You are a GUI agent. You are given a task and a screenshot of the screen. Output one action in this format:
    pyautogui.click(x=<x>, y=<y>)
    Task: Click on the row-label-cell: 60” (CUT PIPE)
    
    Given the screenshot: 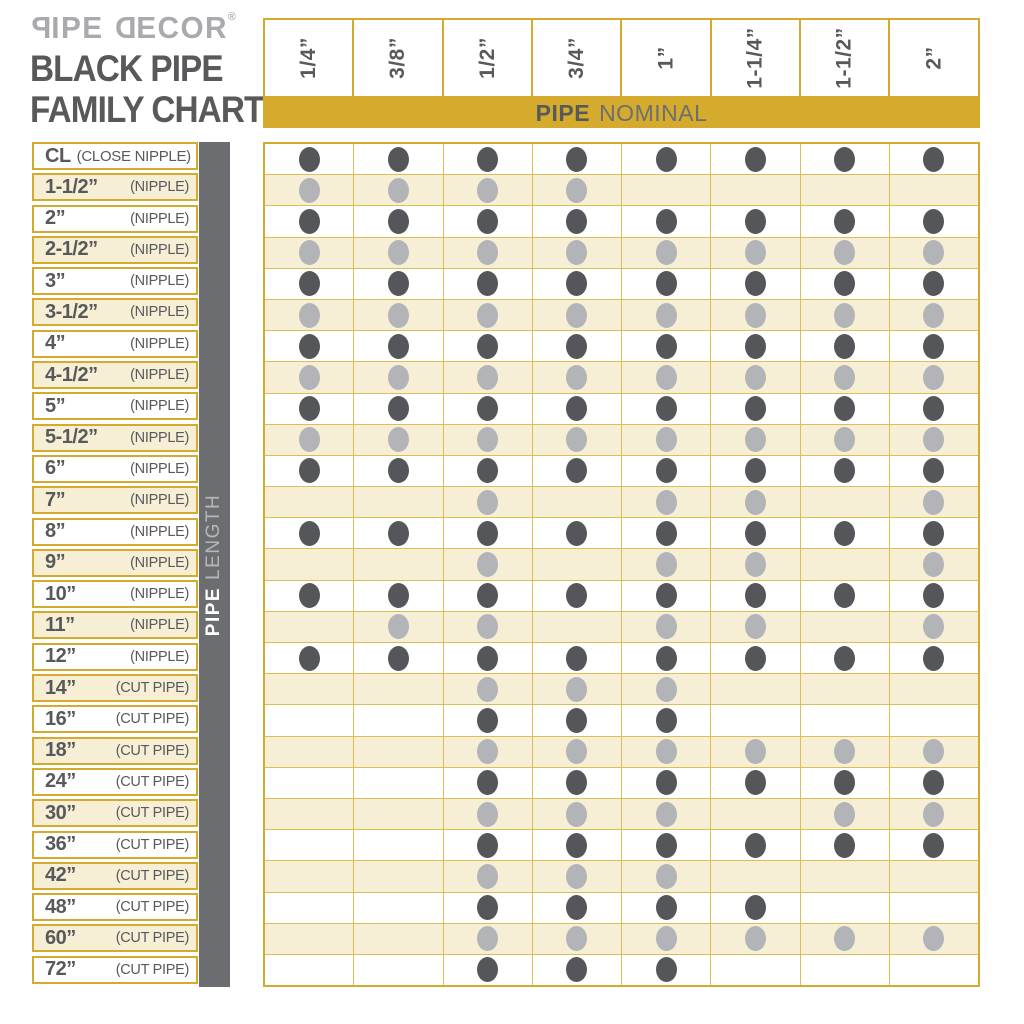 What is the action you would take?
    pyautogui.click(x=115, y=938)
    